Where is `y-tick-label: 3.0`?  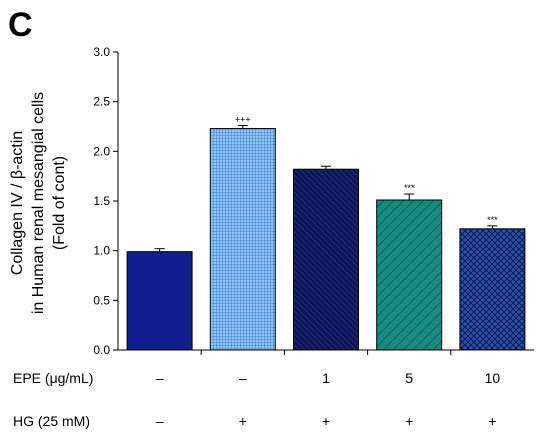
y-tick-label: 3.0 is located at coordinates (101, 52).